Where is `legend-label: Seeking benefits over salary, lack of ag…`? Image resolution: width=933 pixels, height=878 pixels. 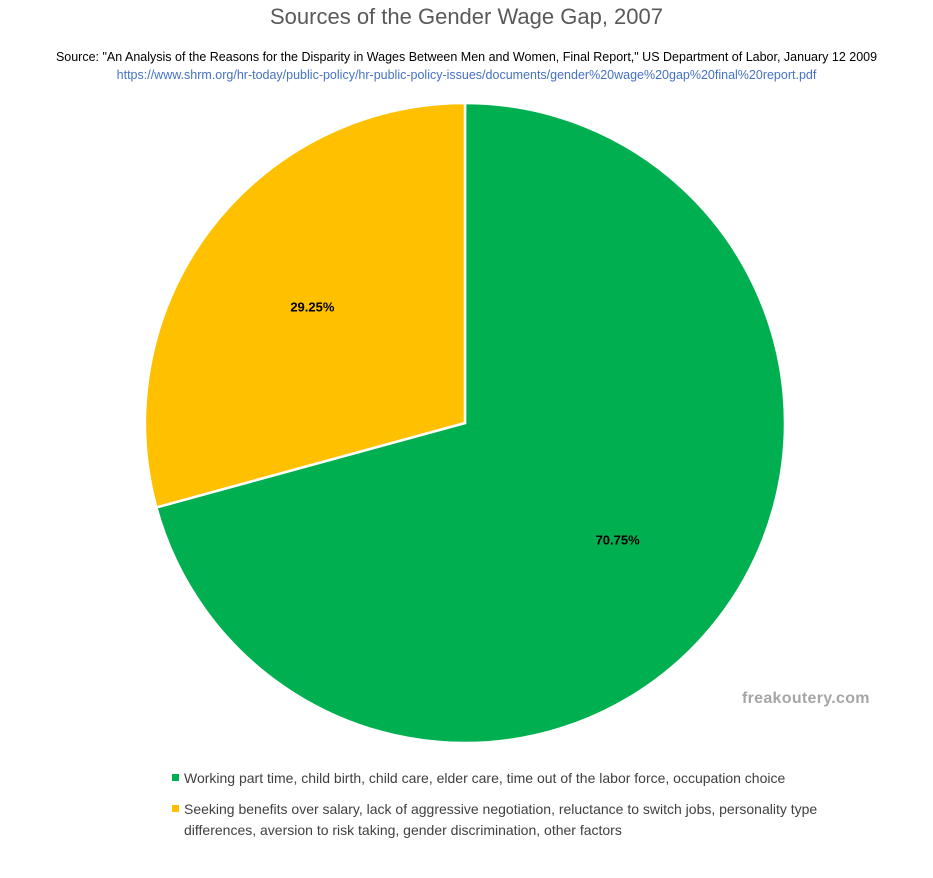
legend-label: Seeking benefits over salary, lack of ag… is located at coordinates (501, 819).